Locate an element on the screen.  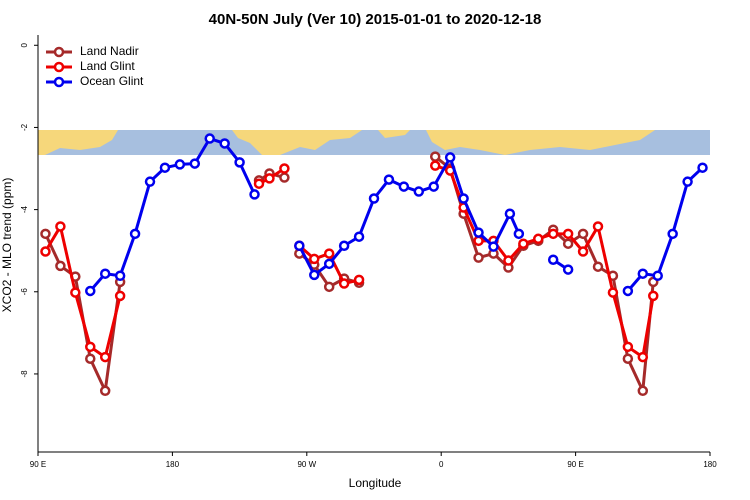
legend-label: Land Glint is located at coordinates (107, 66).